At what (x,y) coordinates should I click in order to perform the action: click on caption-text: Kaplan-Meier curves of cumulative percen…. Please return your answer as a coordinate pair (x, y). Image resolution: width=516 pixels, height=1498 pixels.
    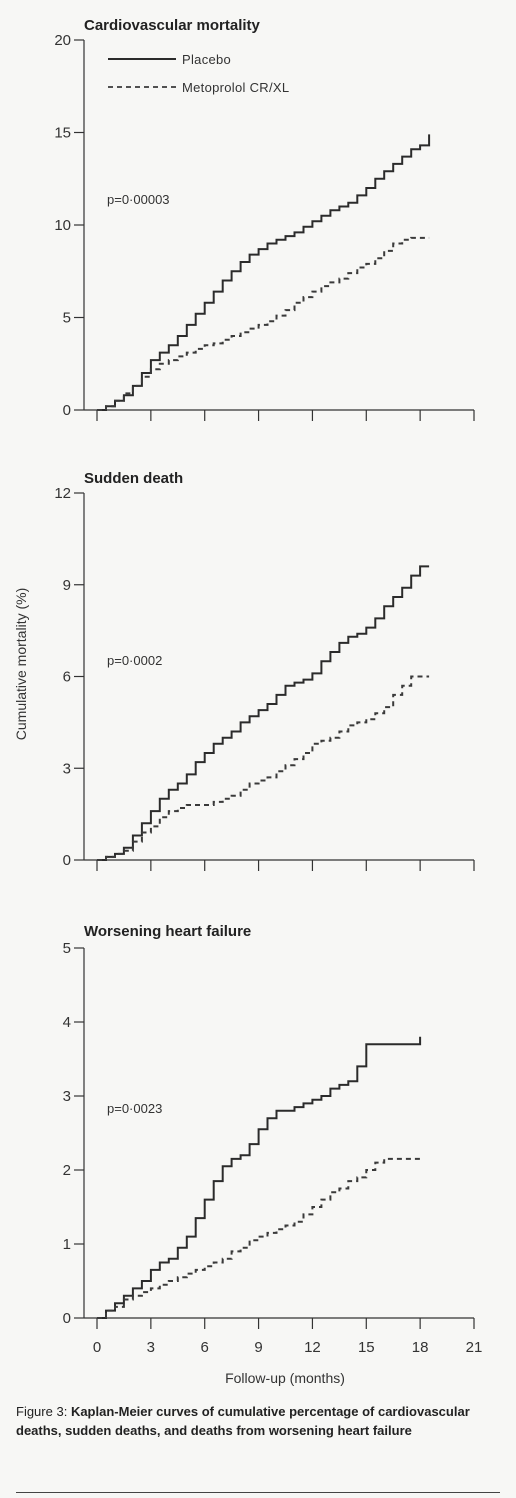
    Looking at the image, I should click on (243, 1421).